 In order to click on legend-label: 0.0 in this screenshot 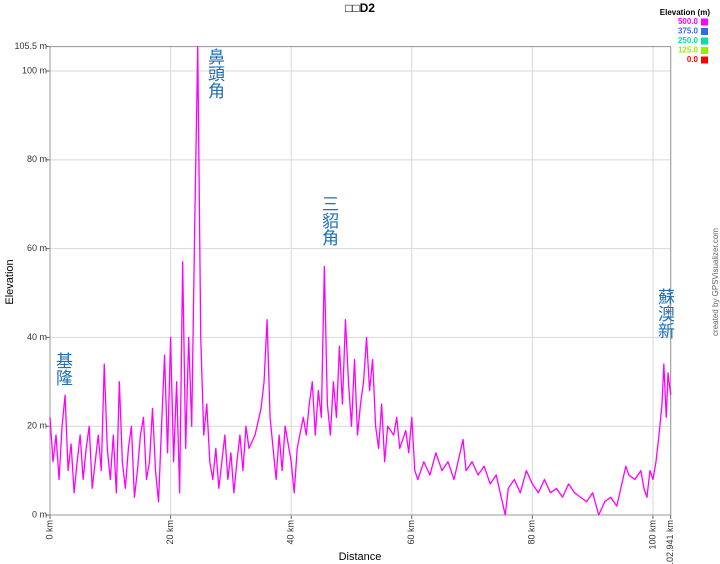, I will do `click(693, 59)`.